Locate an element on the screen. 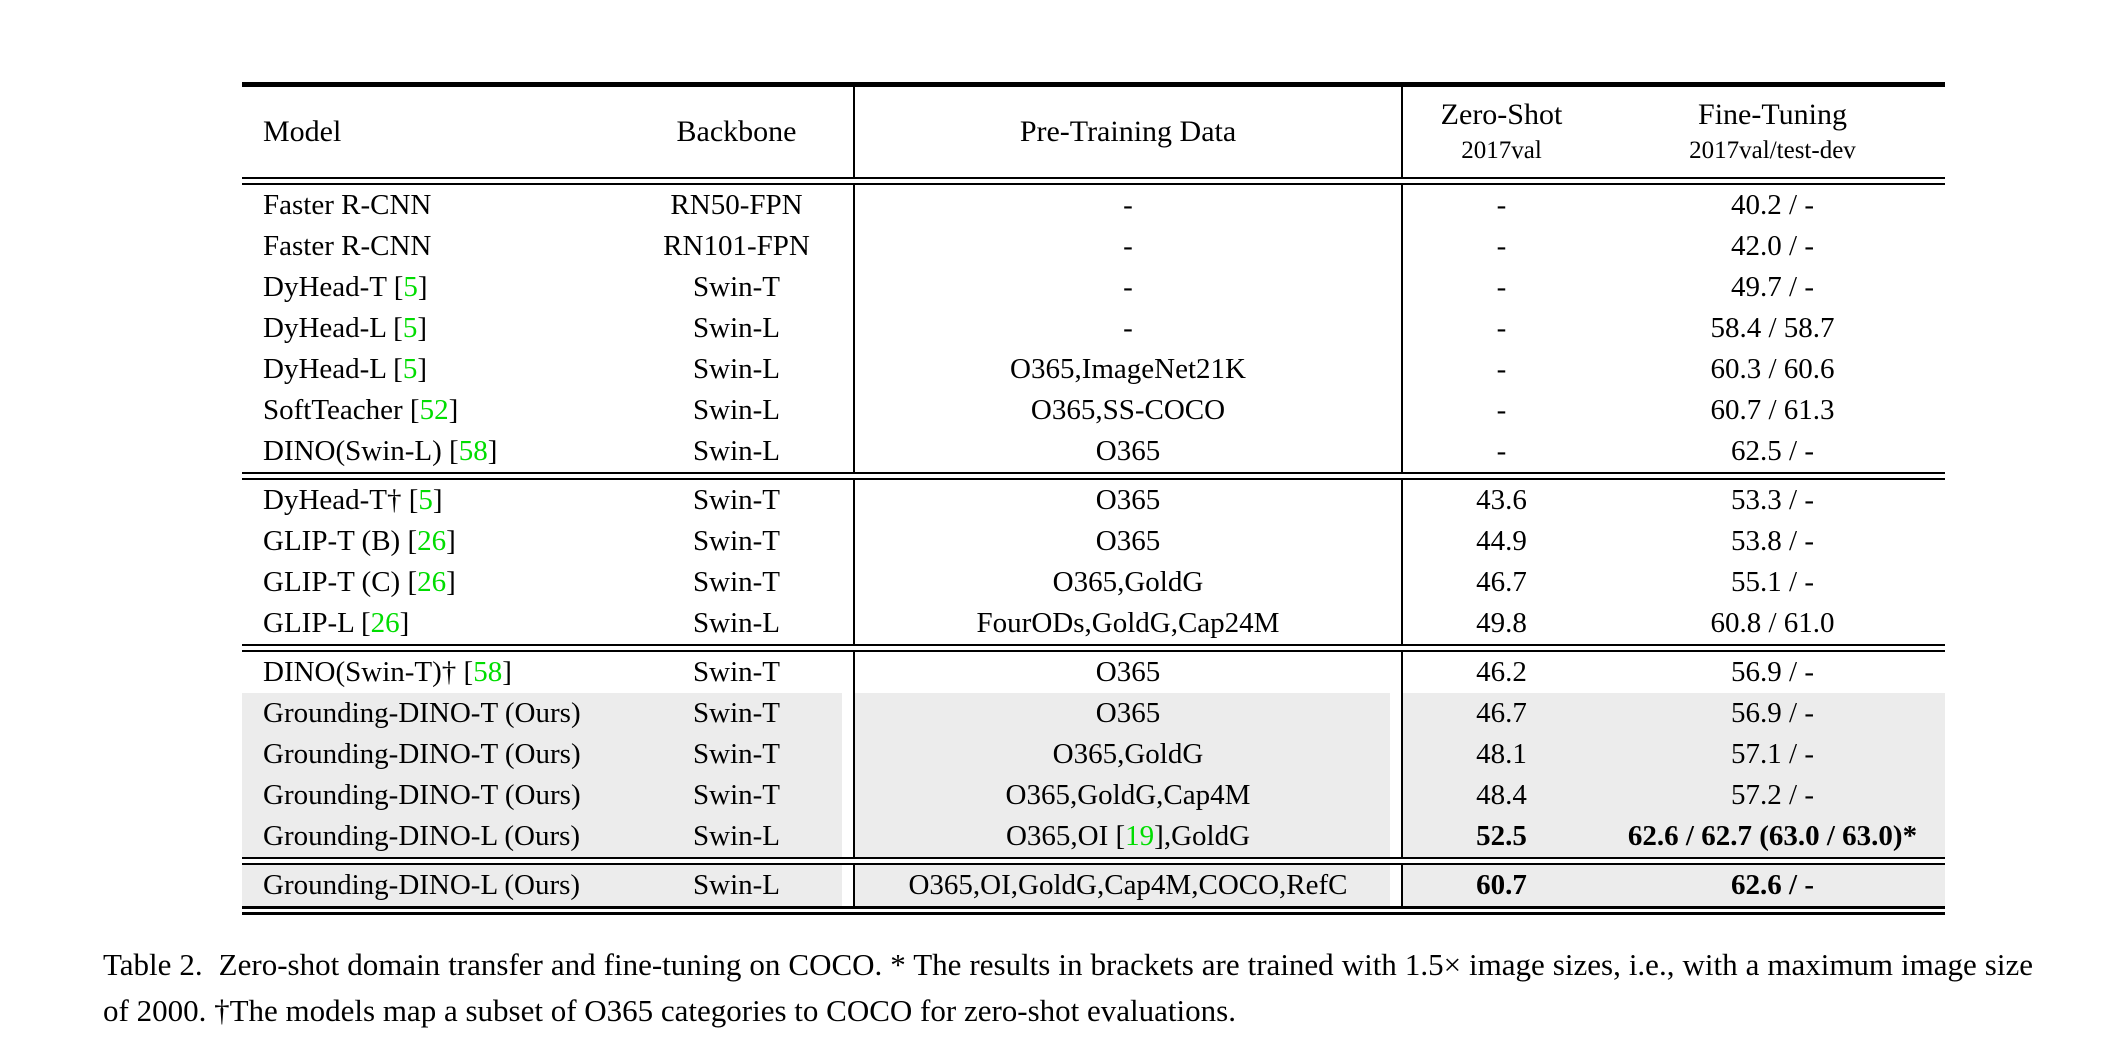 The width and height of the screenshot is (2116, 1049). cell-zeroshot: 44.9 is located at coordinates (1501, 541).